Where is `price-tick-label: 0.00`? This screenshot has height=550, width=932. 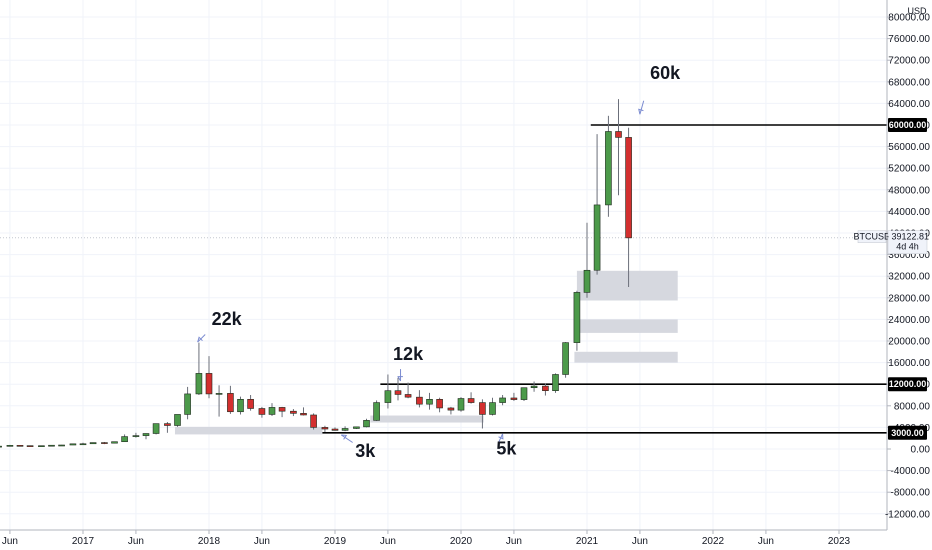
price-tick-label: 0.00 is located at coordinates (921, 450).